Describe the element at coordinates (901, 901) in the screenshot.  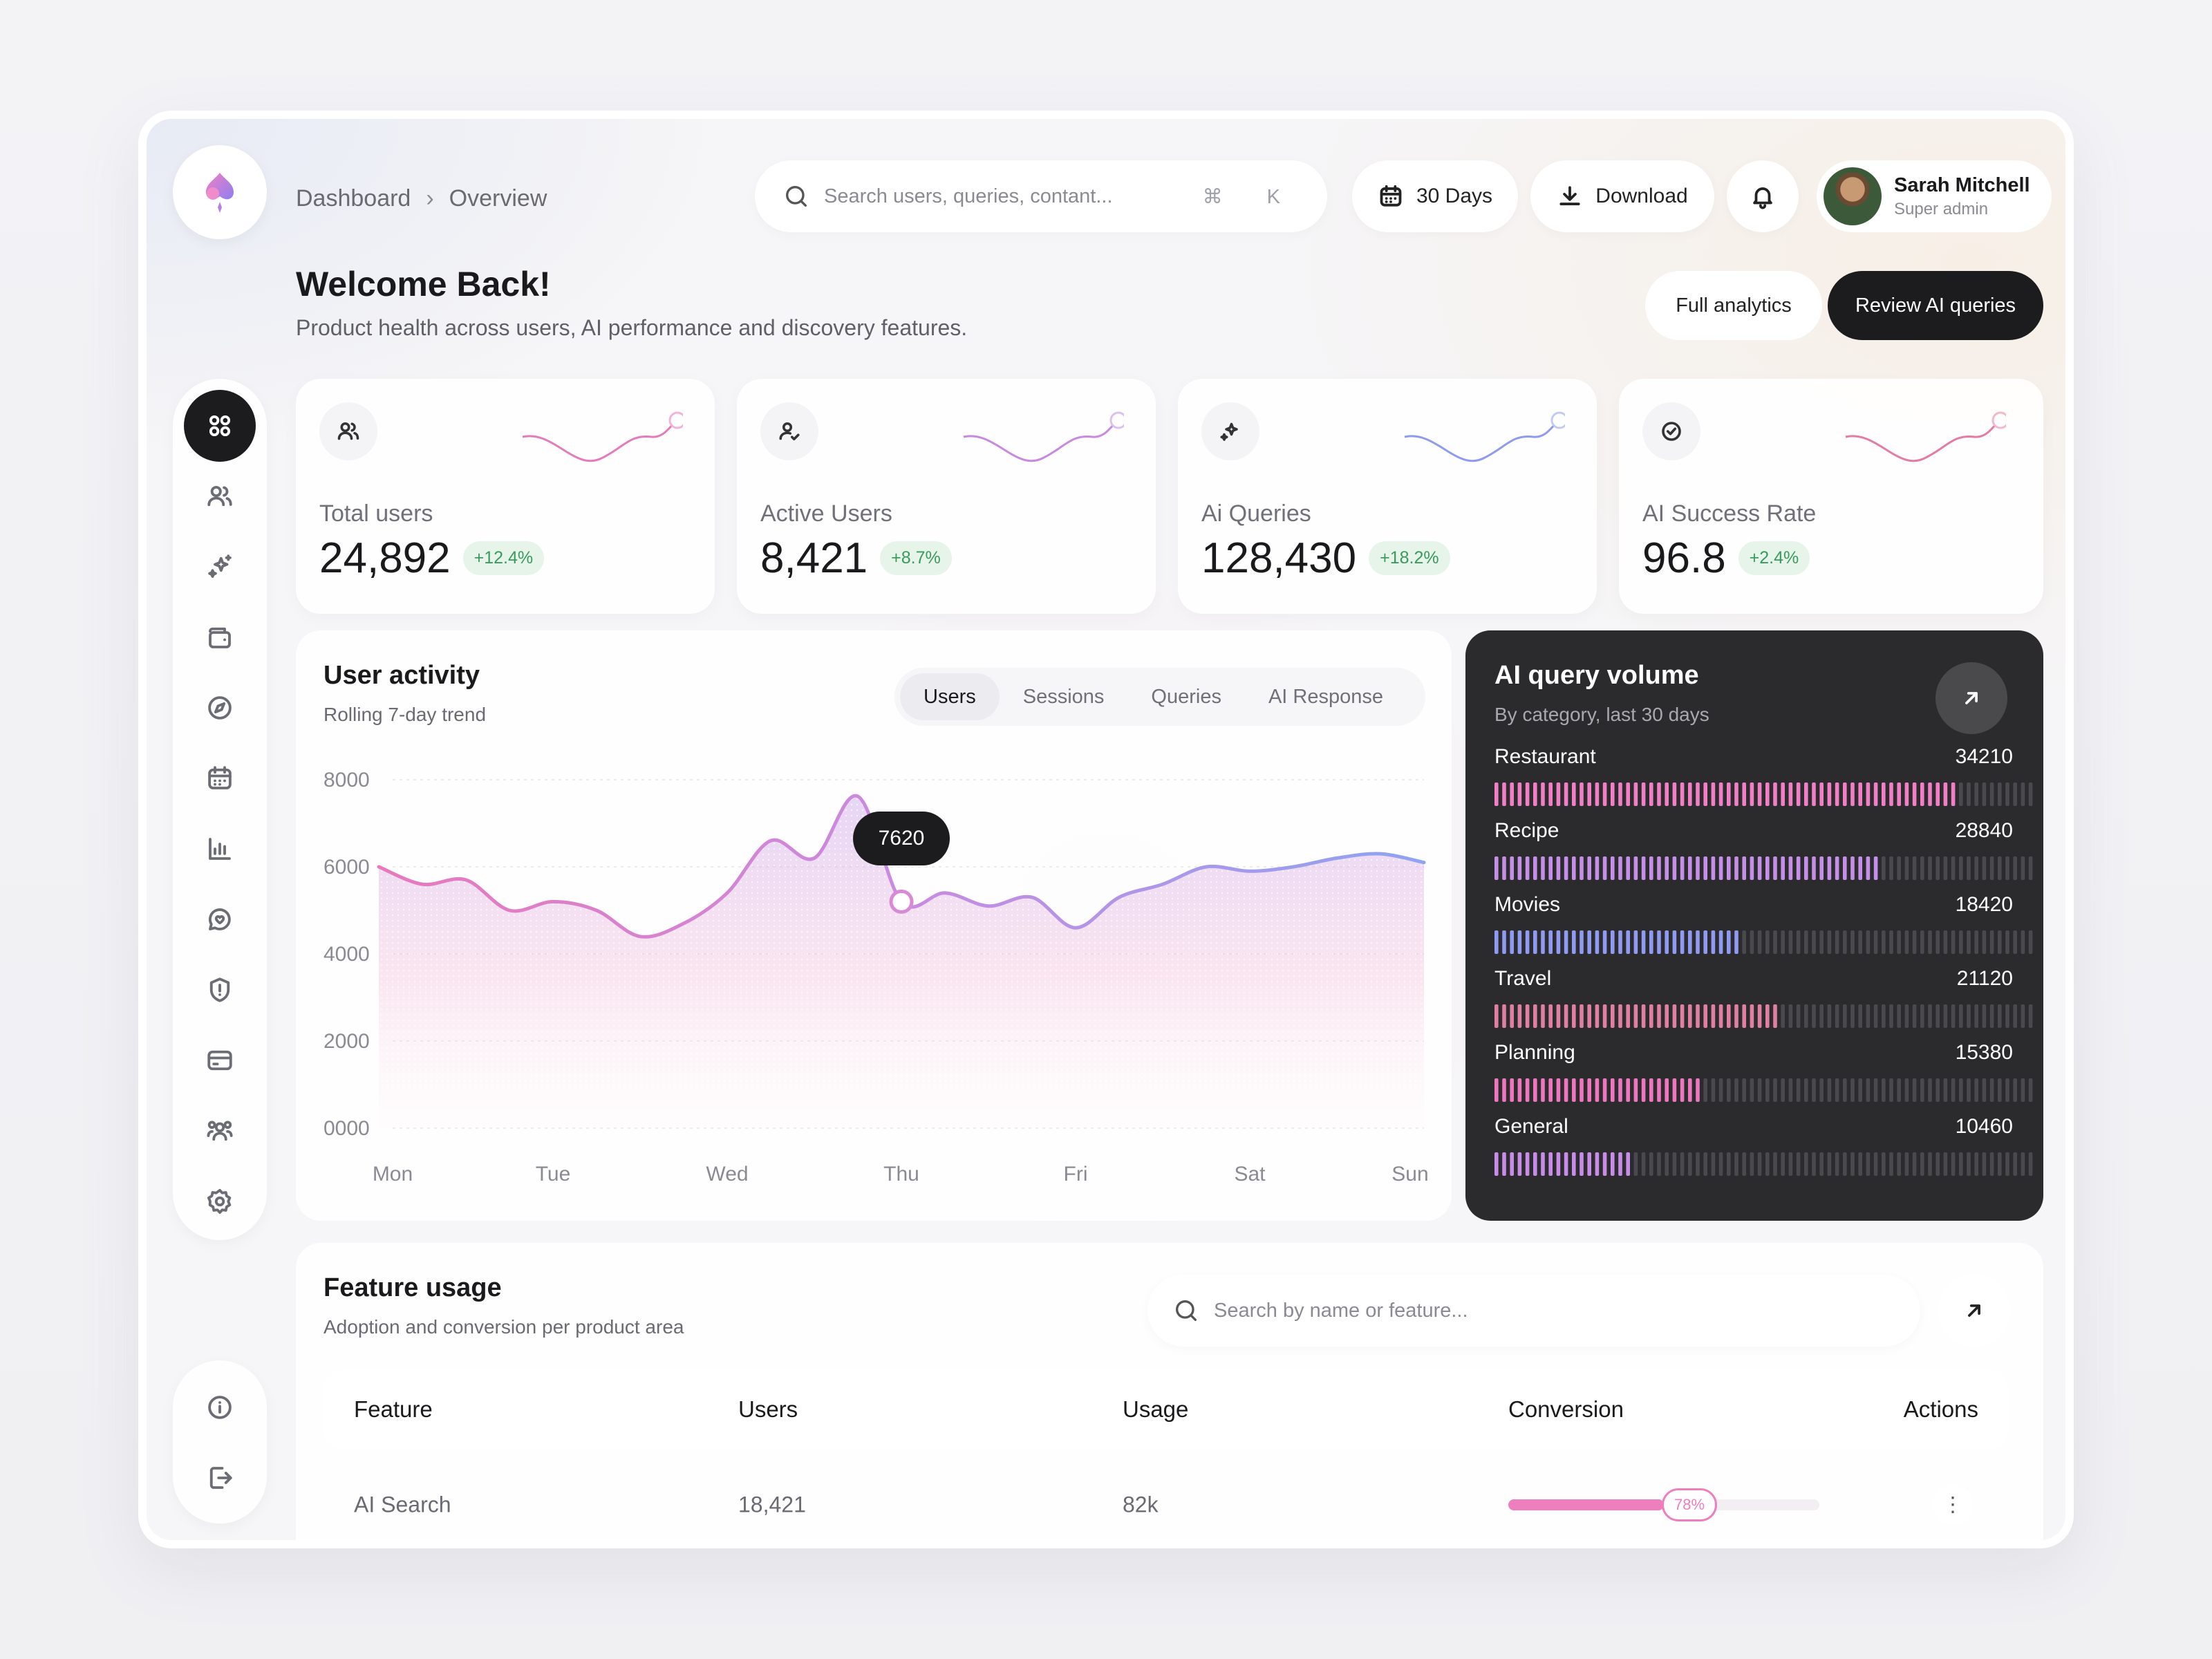
I see `highlight-point` at that location.